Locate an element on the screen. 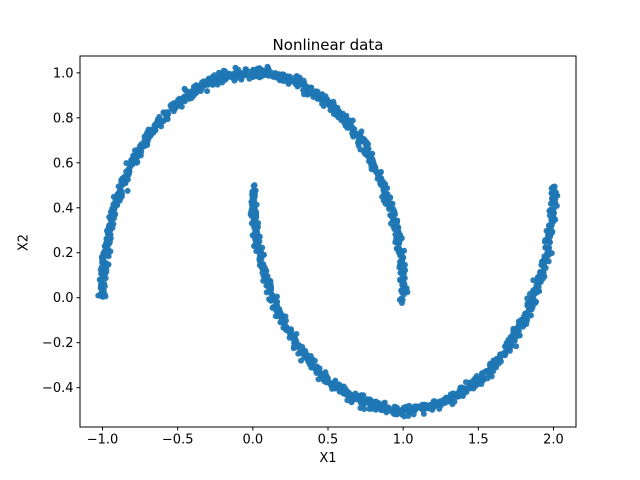 This screenshot has width=640, height=480. x-tick-label: 1.0 is located at coordinates (403, 440).